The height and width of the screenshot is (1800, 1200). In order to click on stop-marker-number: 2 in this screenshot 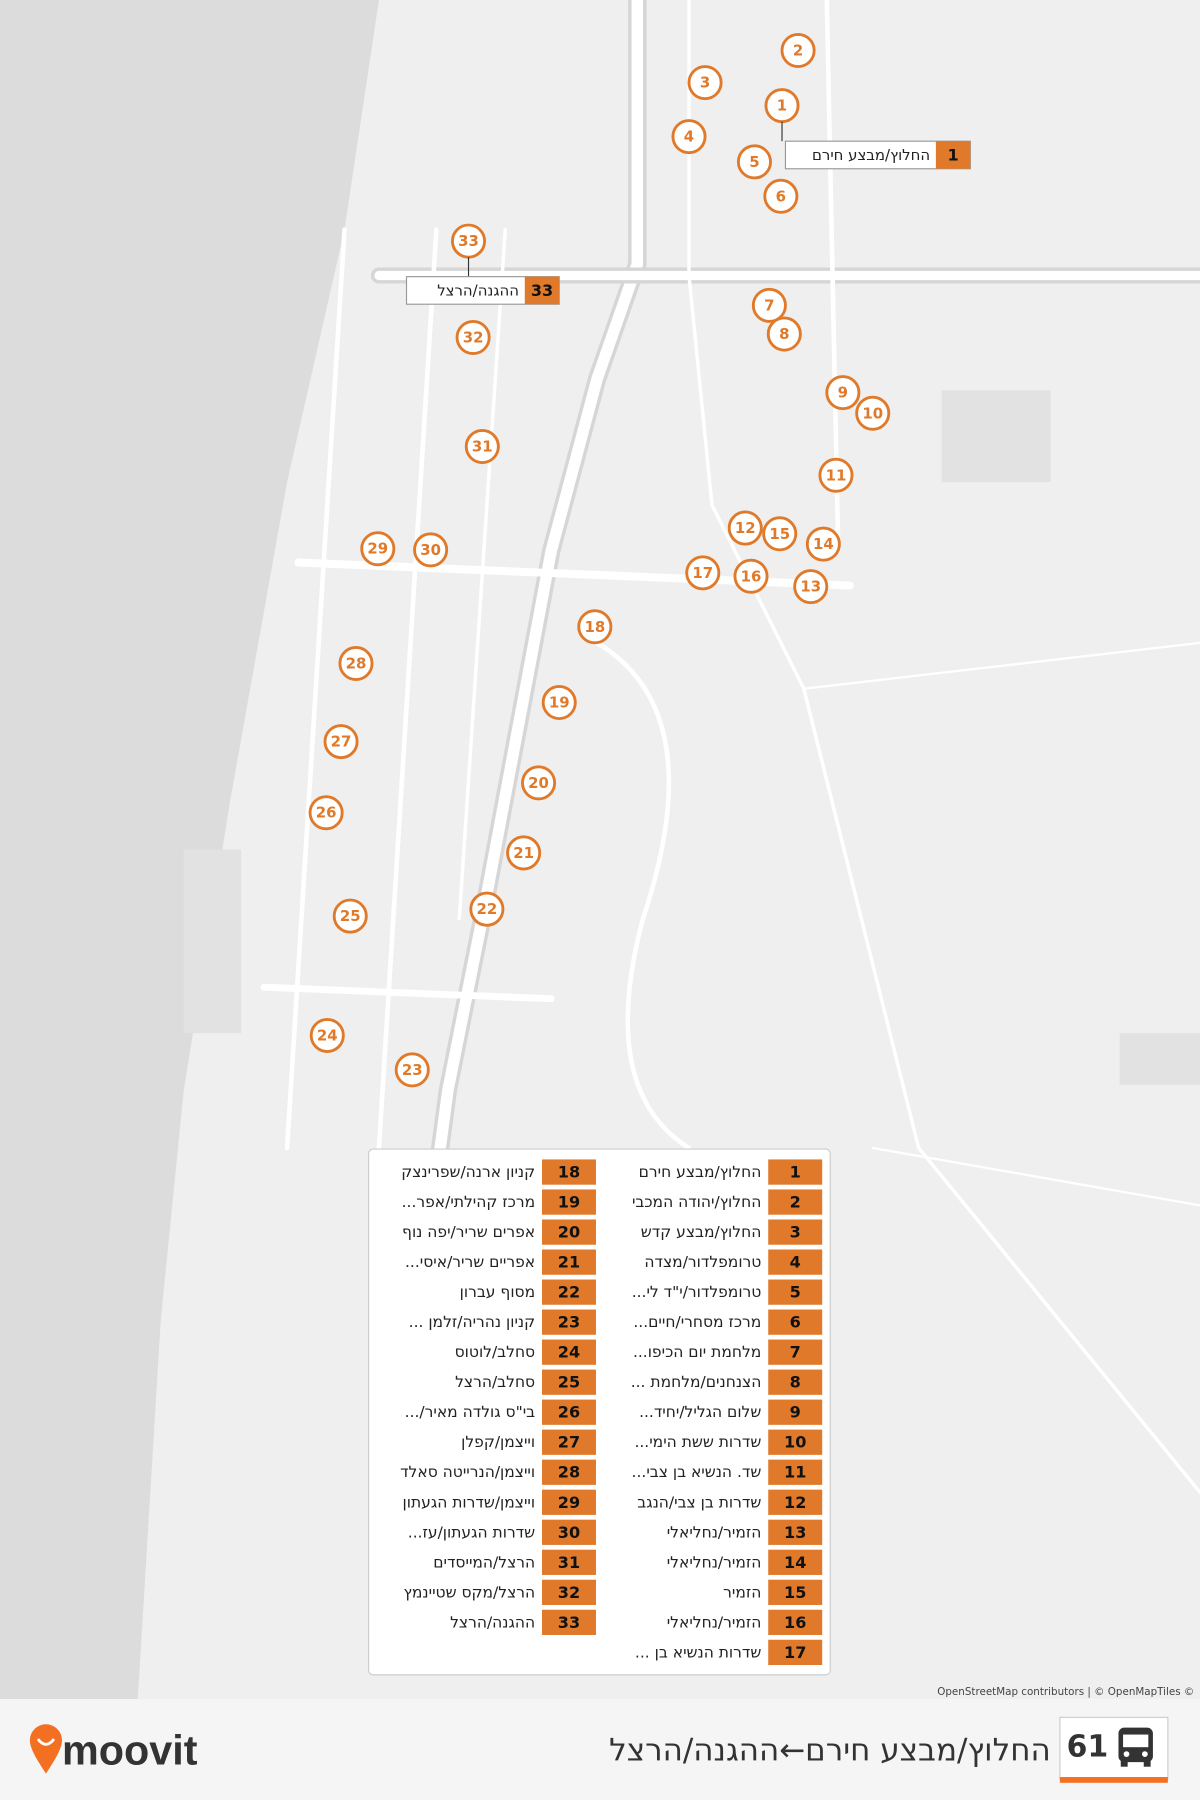, I will do `click(798, 51)`.